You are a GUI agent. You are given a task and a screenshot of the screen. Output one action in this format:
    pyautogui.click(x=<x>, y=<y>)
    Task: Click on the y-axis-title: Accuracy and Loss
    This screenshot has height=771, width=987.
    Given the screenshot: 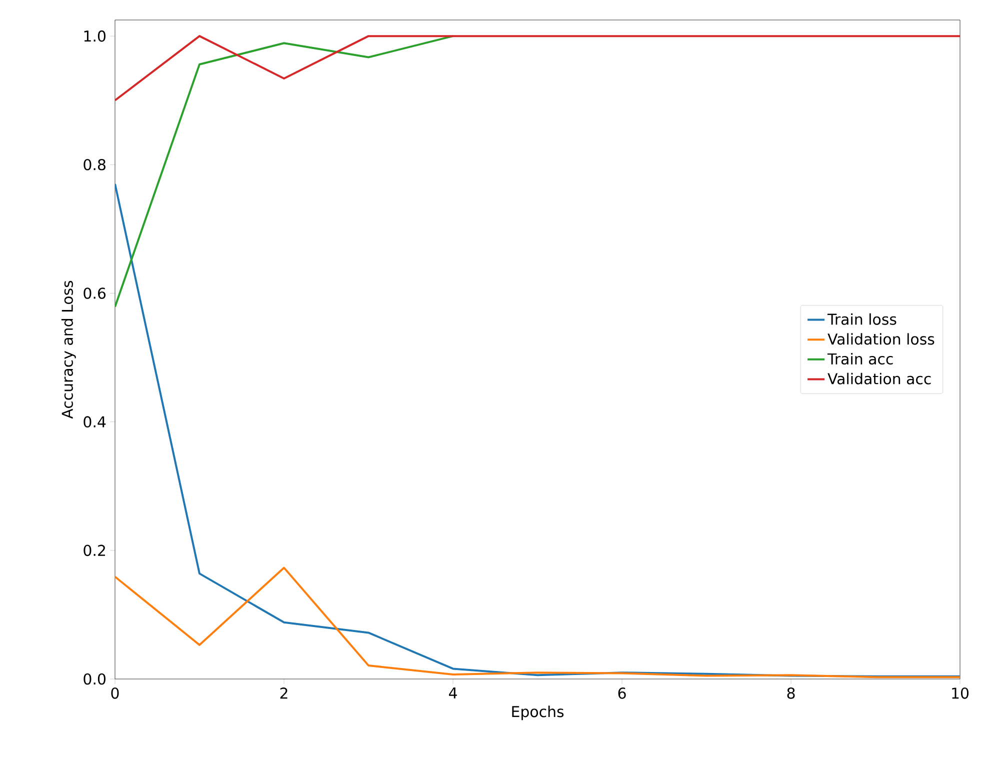 What is the action you would take?
    pyautogui.click(x=68, y=349)
    